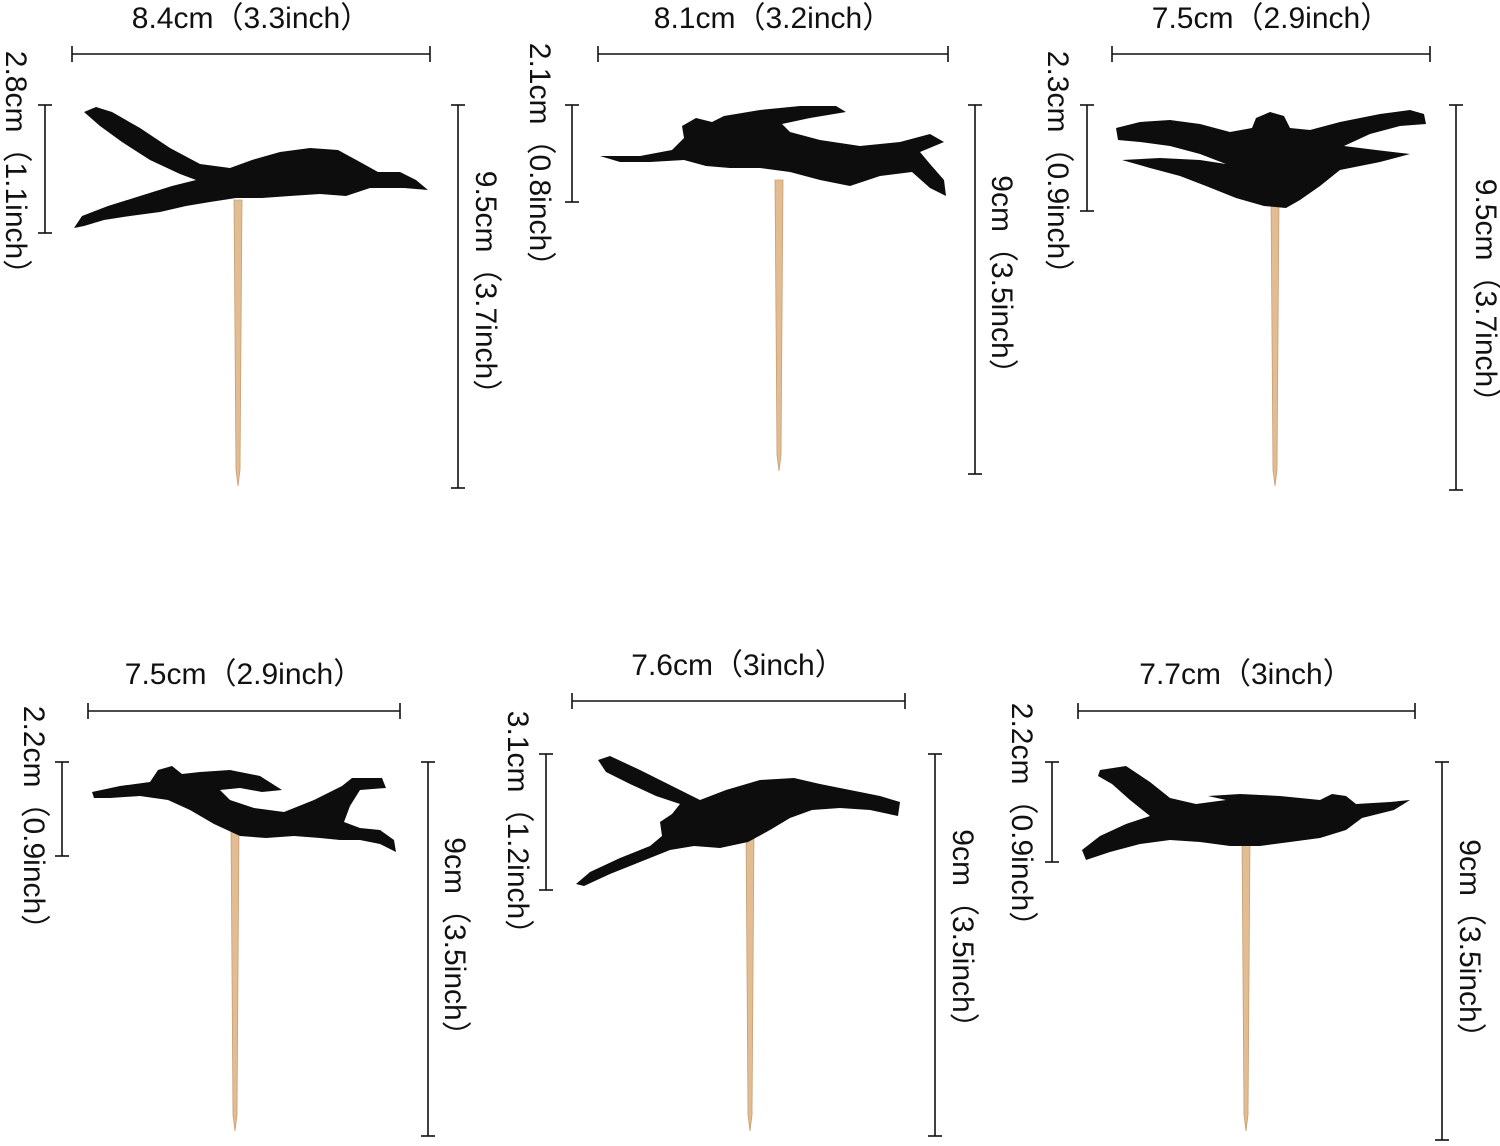 The width and height of the screenshot is (1500, 1146). Describe the element at coordinates (737, 665) in the screenshot. I see `width-label: 7.6cm（3inch）` at that location.